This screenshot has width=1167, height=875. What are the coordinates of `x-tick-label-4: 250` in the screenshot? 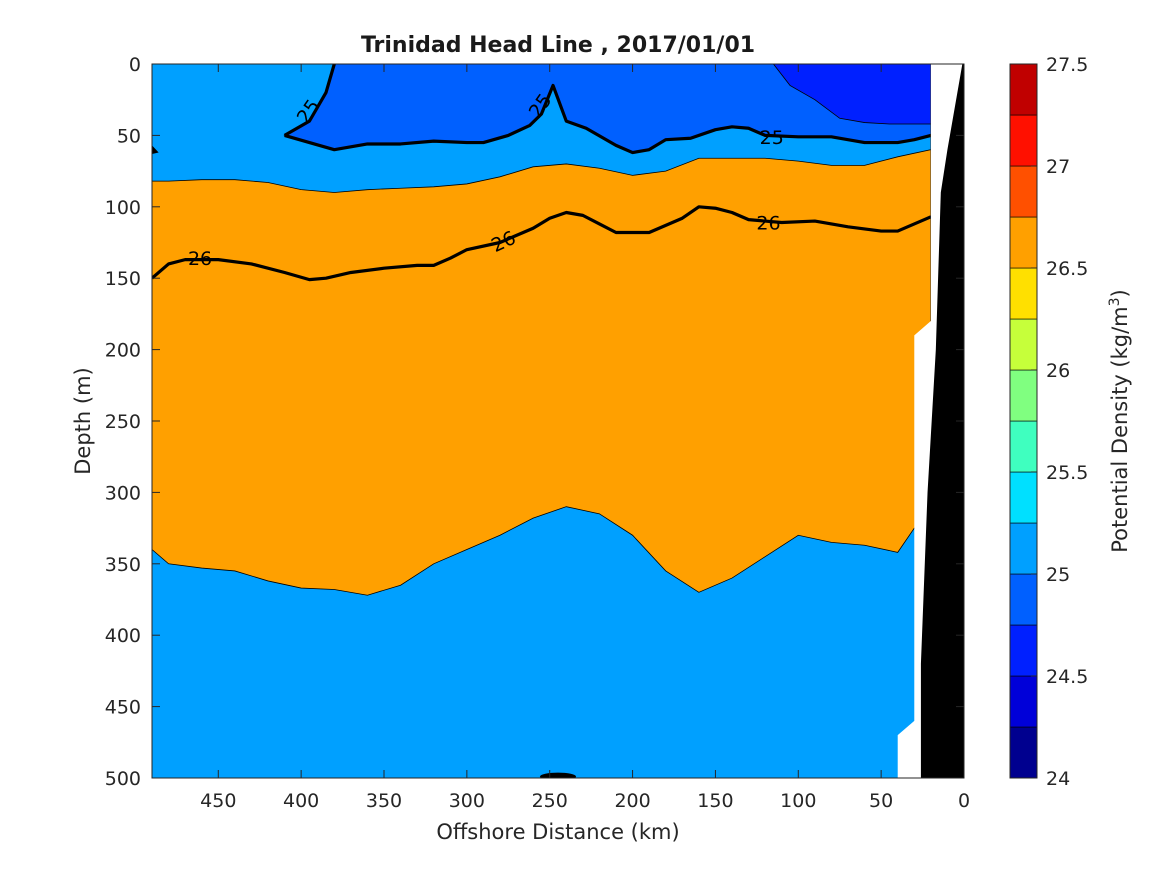 It's located at (550, 801).